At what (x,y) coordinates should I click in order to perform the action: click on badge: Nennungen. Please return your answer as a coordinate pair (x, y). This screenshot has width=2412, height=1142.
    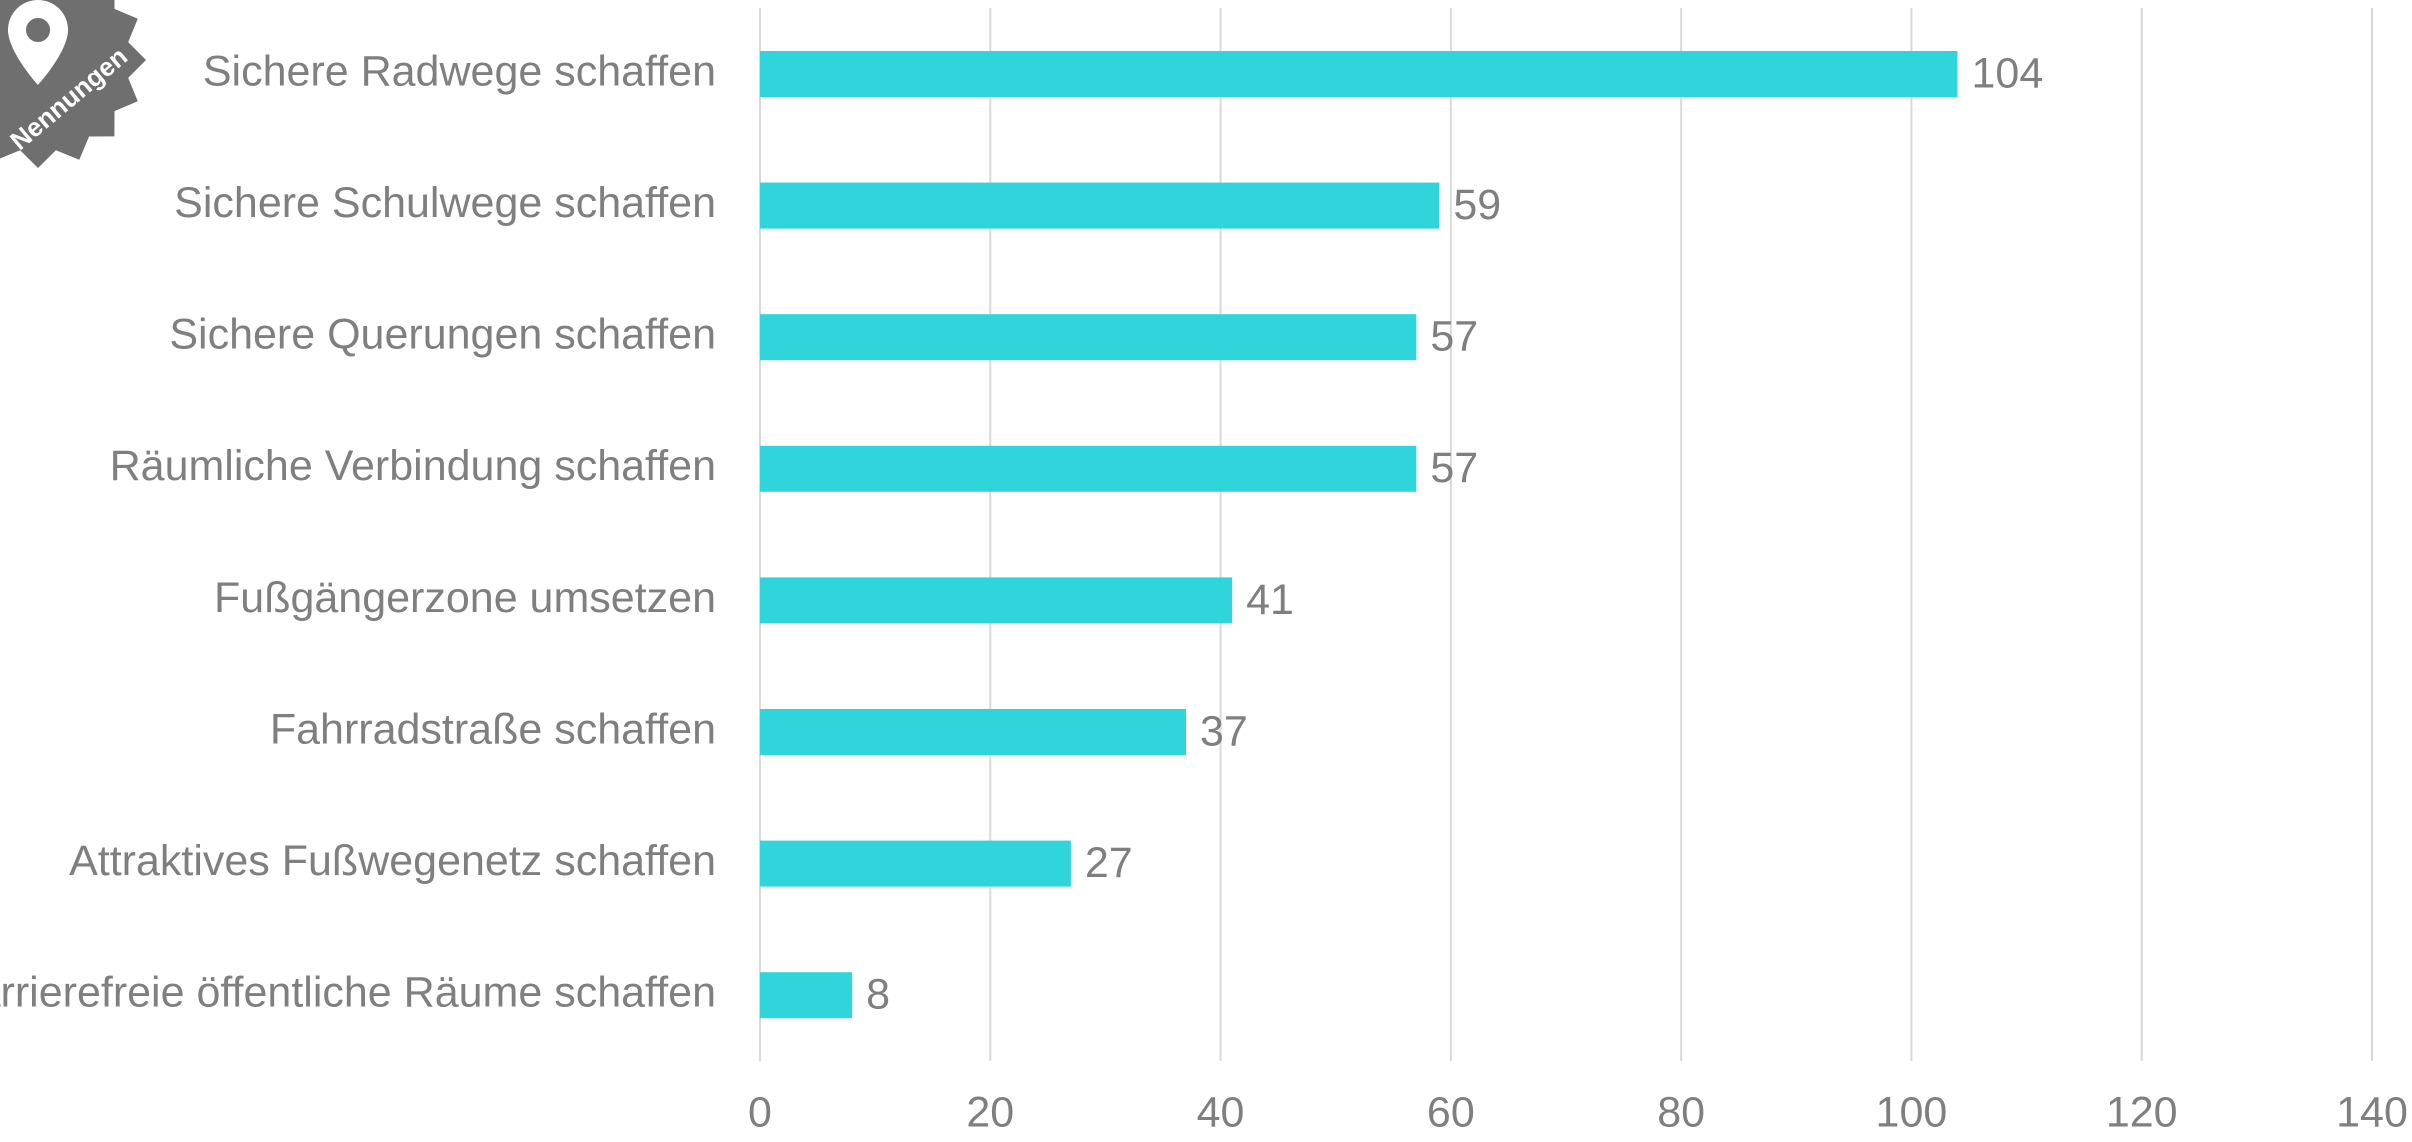
    Looking at the image, I should click on (73, 84).